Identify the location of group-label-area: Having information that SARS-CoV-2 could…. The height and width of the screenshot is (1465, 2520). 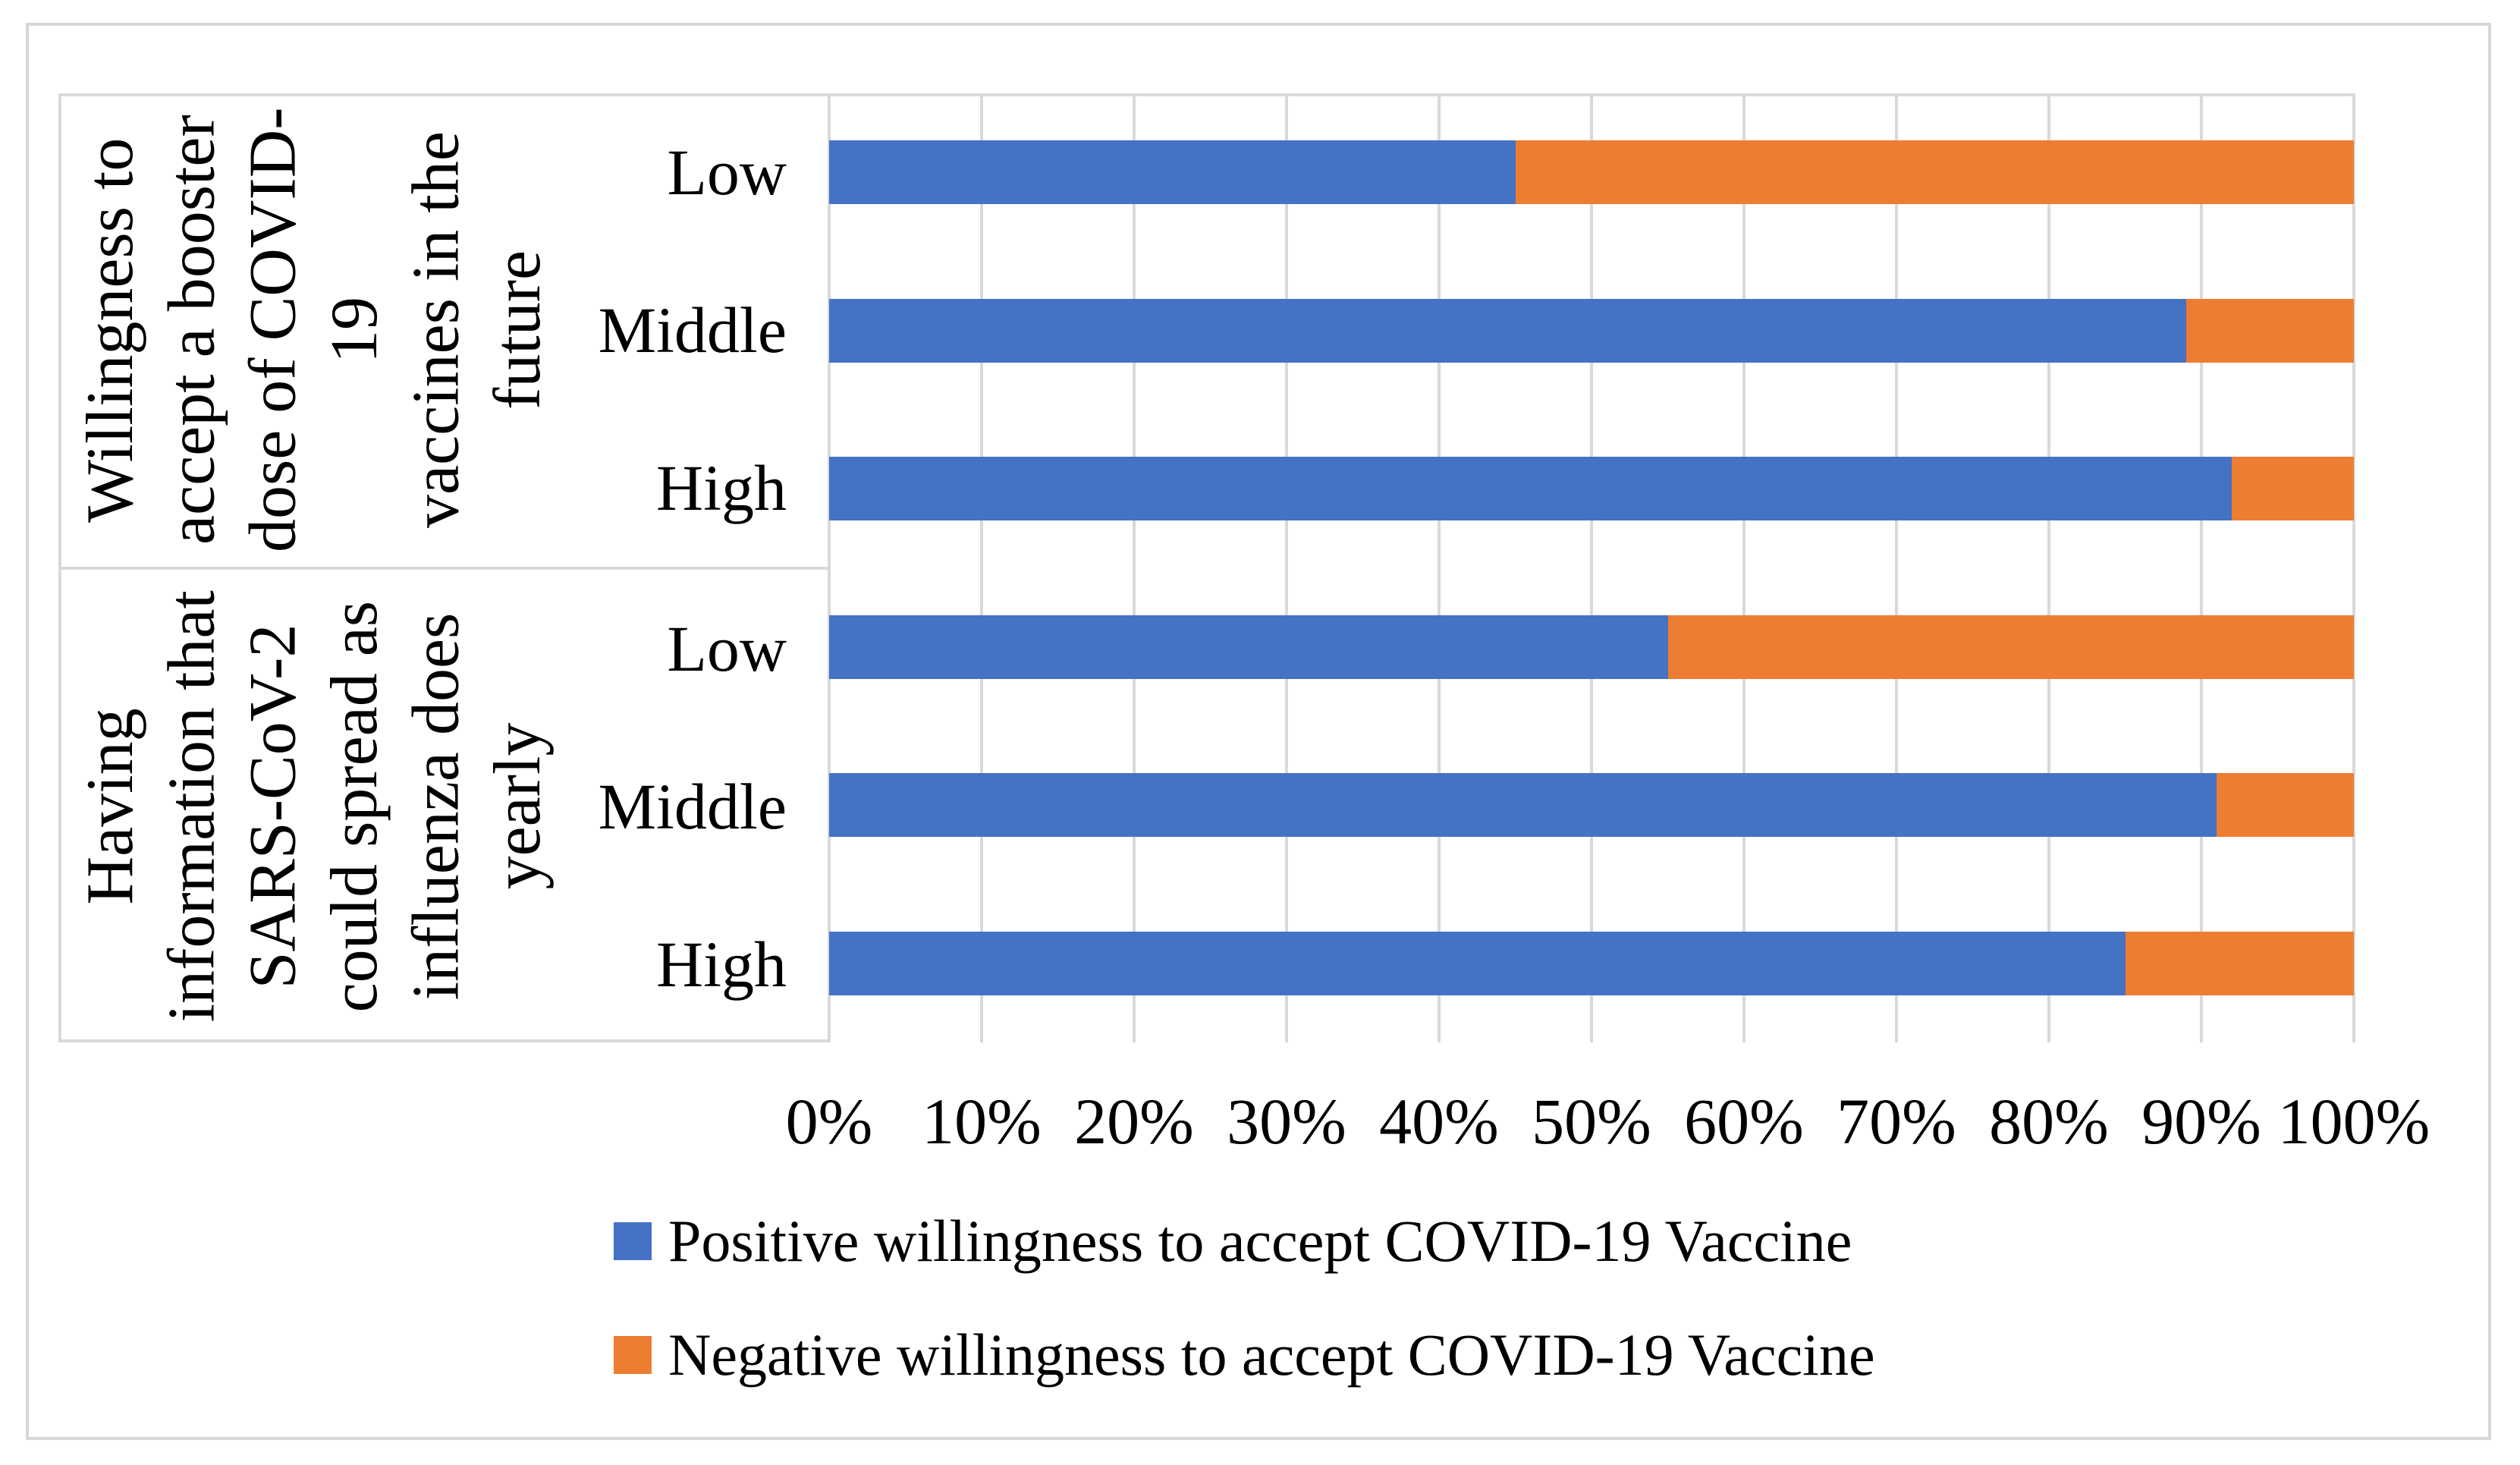
(314, 806).